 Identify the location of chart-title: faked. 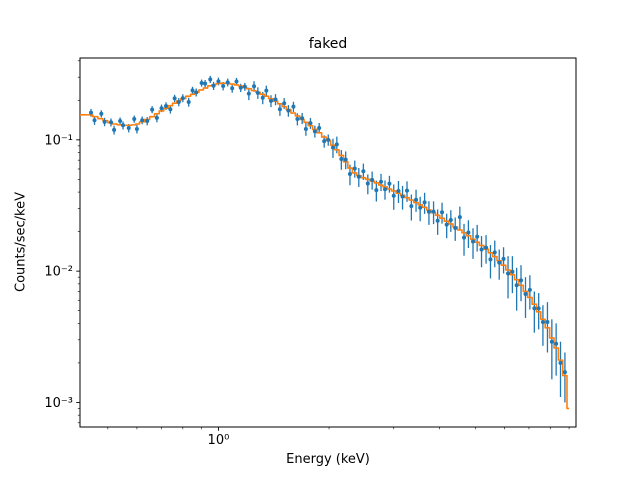
(328, 44).